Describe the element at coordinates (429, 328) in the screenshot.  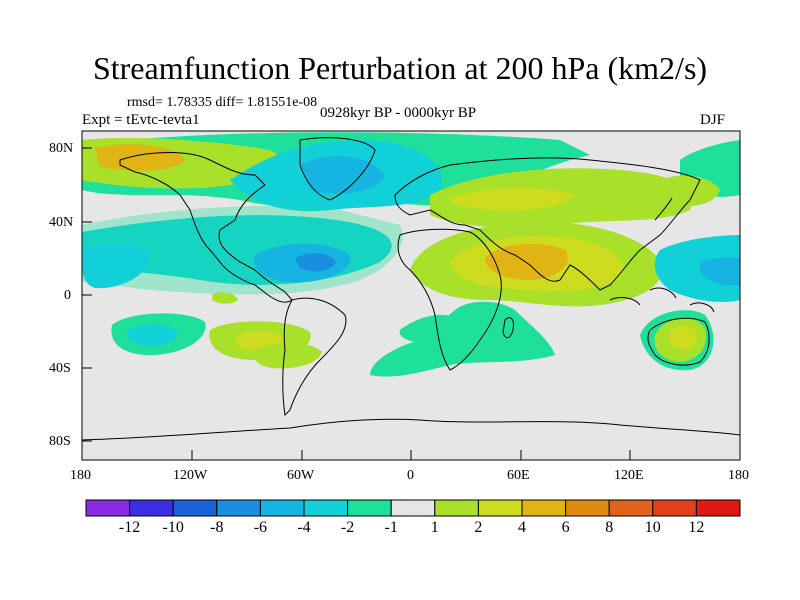
I see `contour-green-sindian` at that location.